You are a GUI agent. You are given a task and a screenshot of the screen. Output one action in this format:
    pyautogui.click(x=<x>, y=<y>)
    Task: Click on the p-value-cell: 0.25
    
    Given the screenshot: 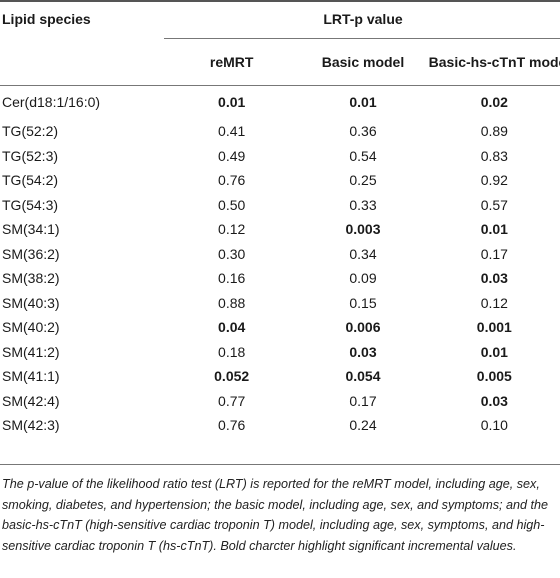 What is the action you would take?
    pyautogui.click(x=363, y=180)
    